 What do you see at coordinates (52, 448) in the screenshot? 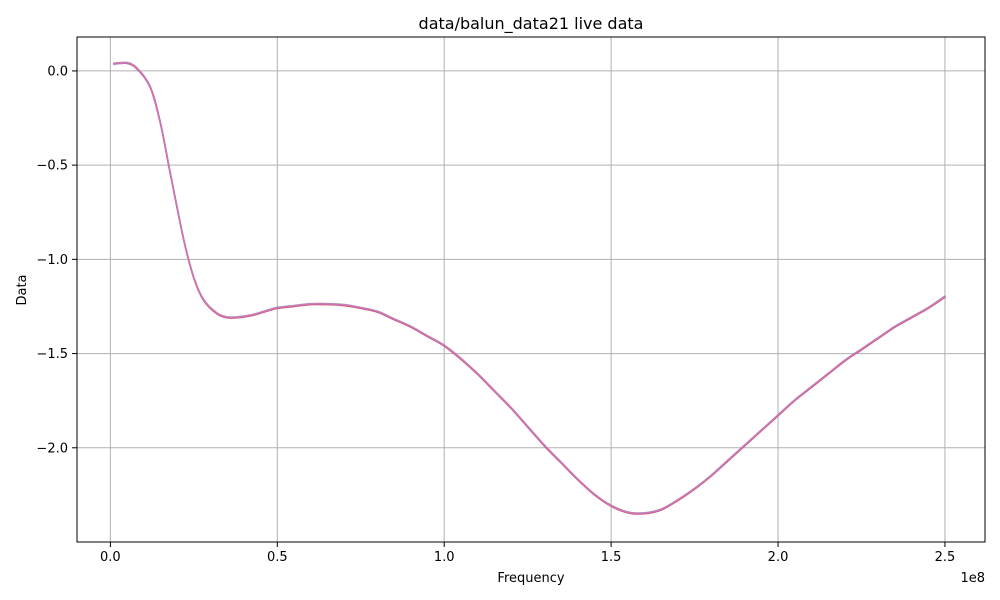
I see `y-tick-label: −2.0` at bounding box center [52, 448].